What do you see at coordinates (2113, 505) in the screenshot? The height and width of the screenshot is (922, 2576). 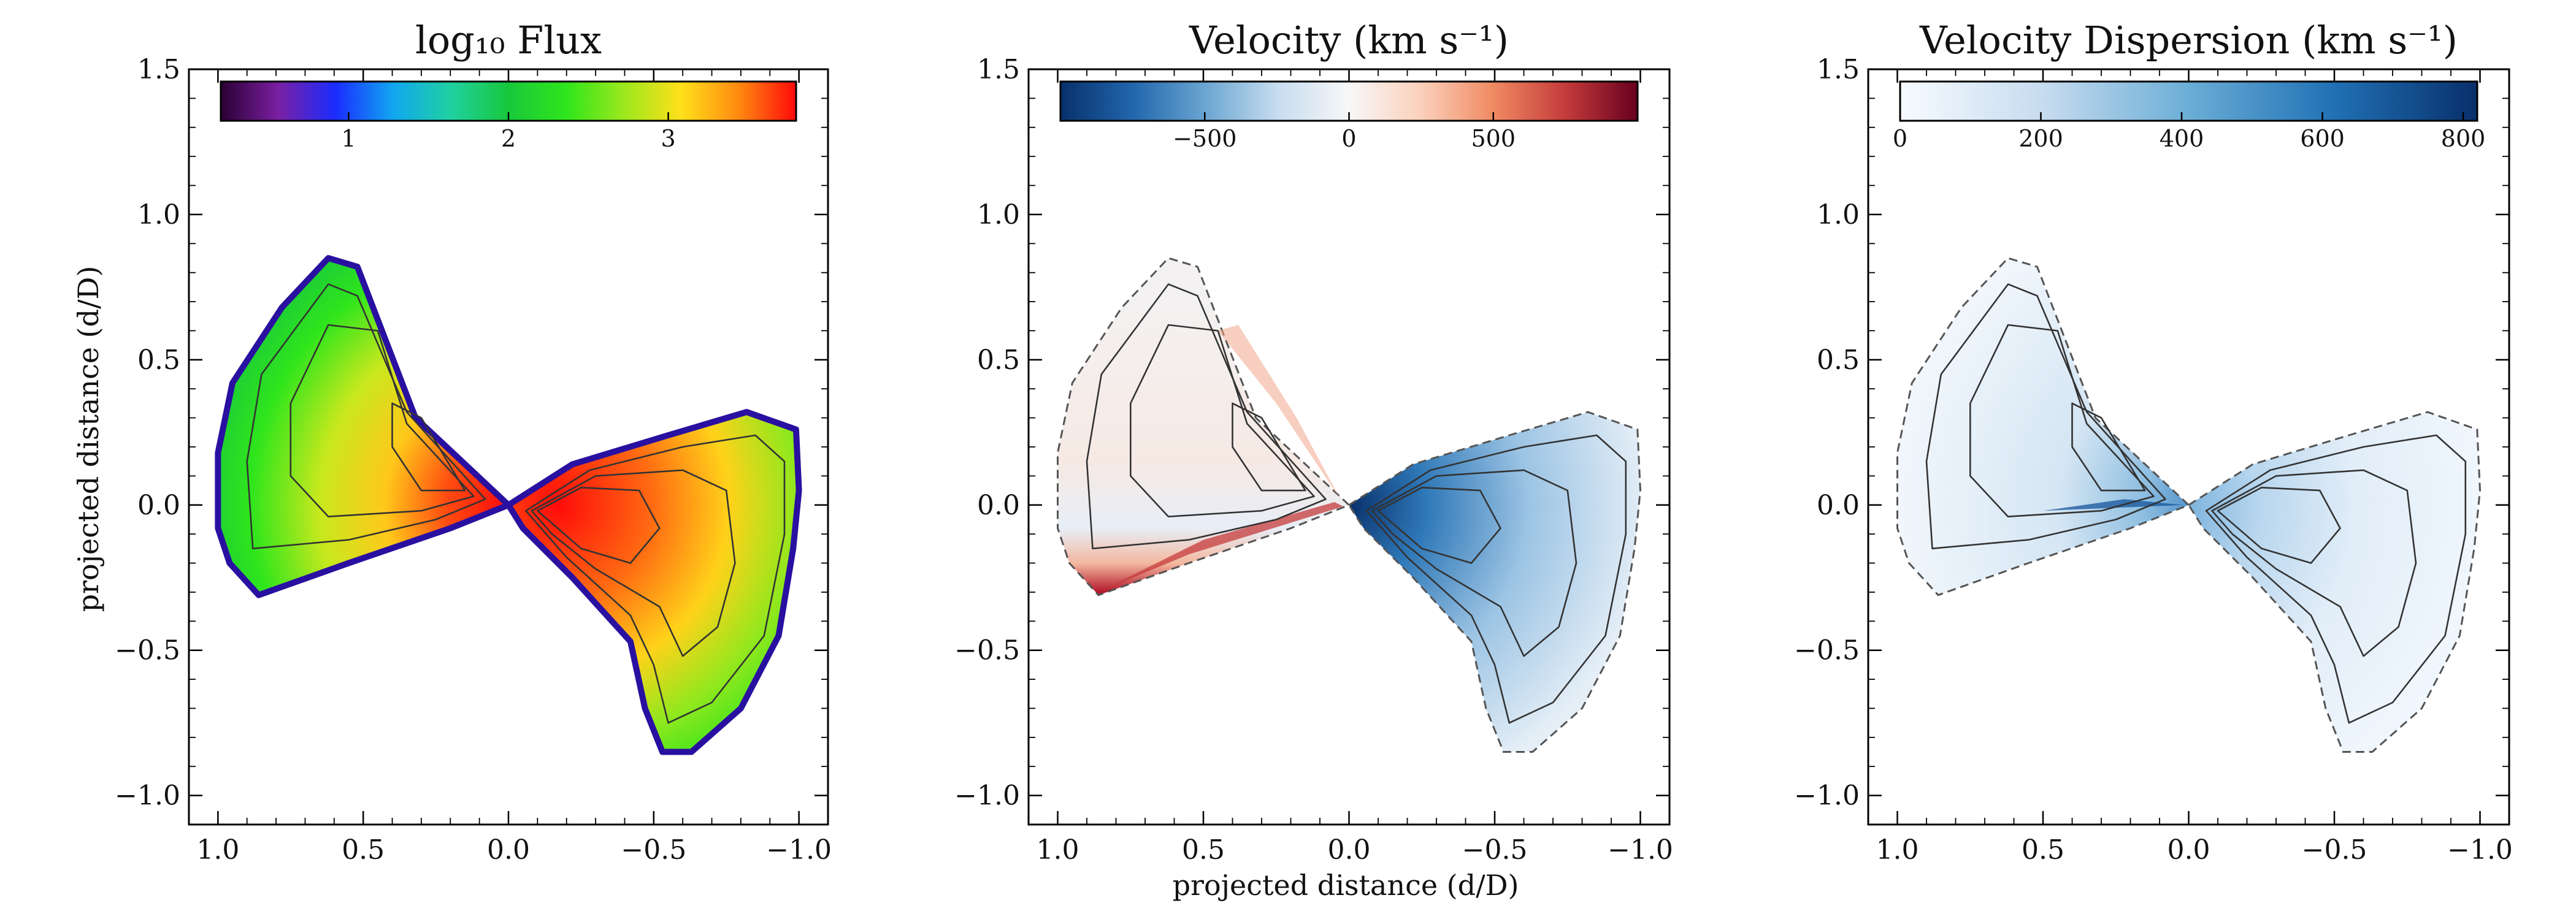 I see `high-dispersion-streak` at bounding box center [2113, 505].